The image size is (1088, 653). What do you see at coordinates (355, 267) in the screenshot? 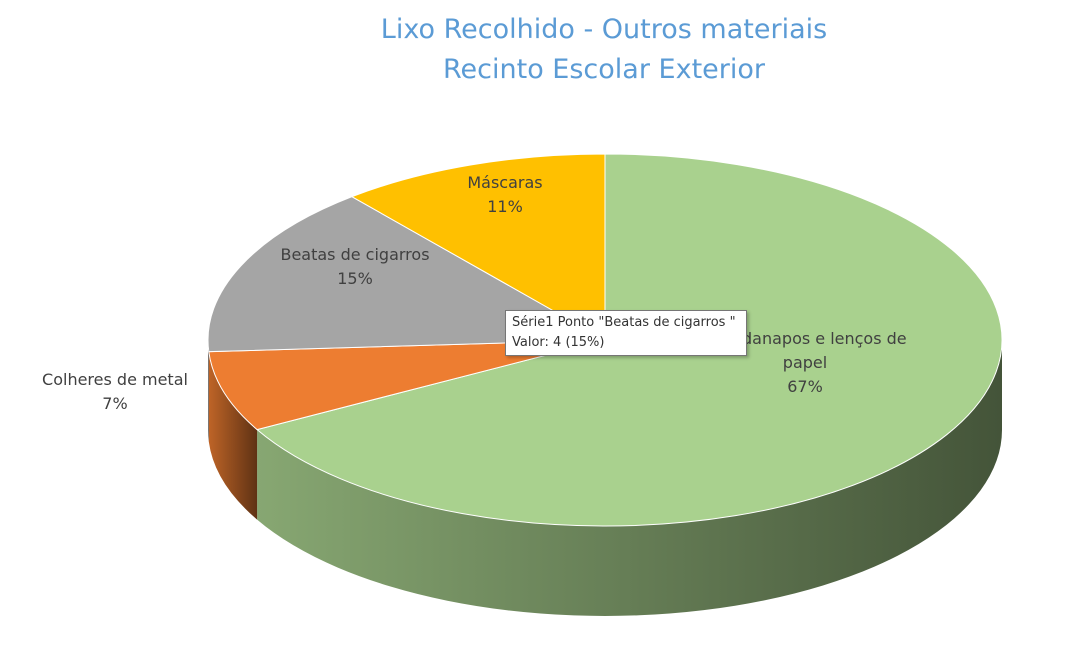
I see `data-label: Beatas de cigarros 15%` at bounding box center [355, 267].